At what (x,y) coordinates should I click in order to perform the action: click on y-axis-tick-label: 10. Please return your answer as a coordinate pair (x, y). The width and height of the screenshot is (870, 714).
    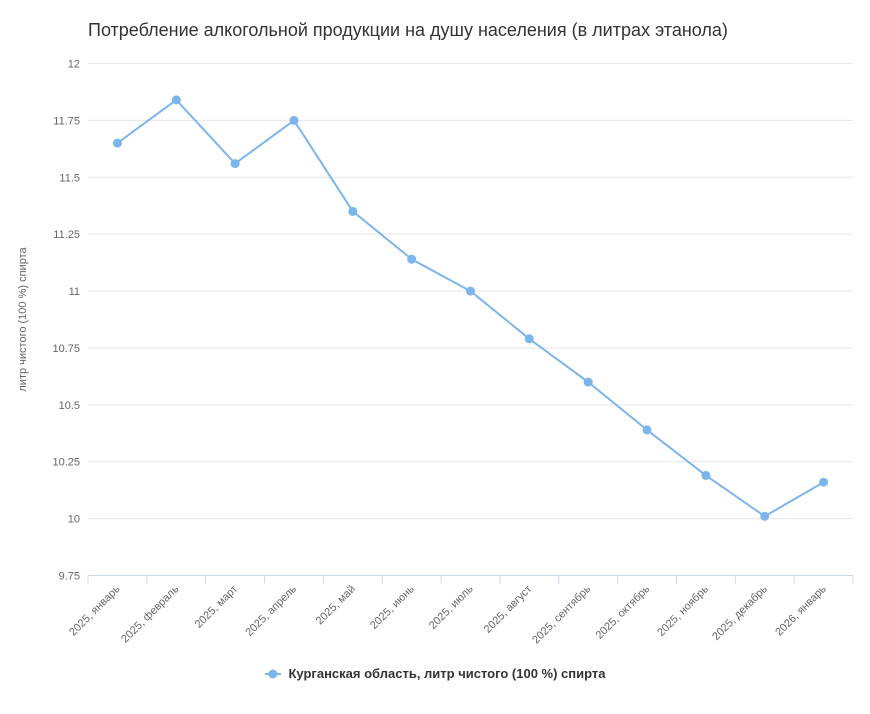
    Looking at the image, I should click on (74, 520).